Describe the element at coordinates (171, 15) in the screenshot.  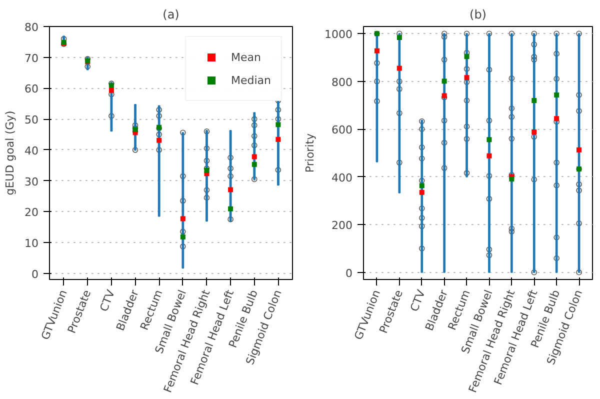
I see `chart-title: (a)` at that location.